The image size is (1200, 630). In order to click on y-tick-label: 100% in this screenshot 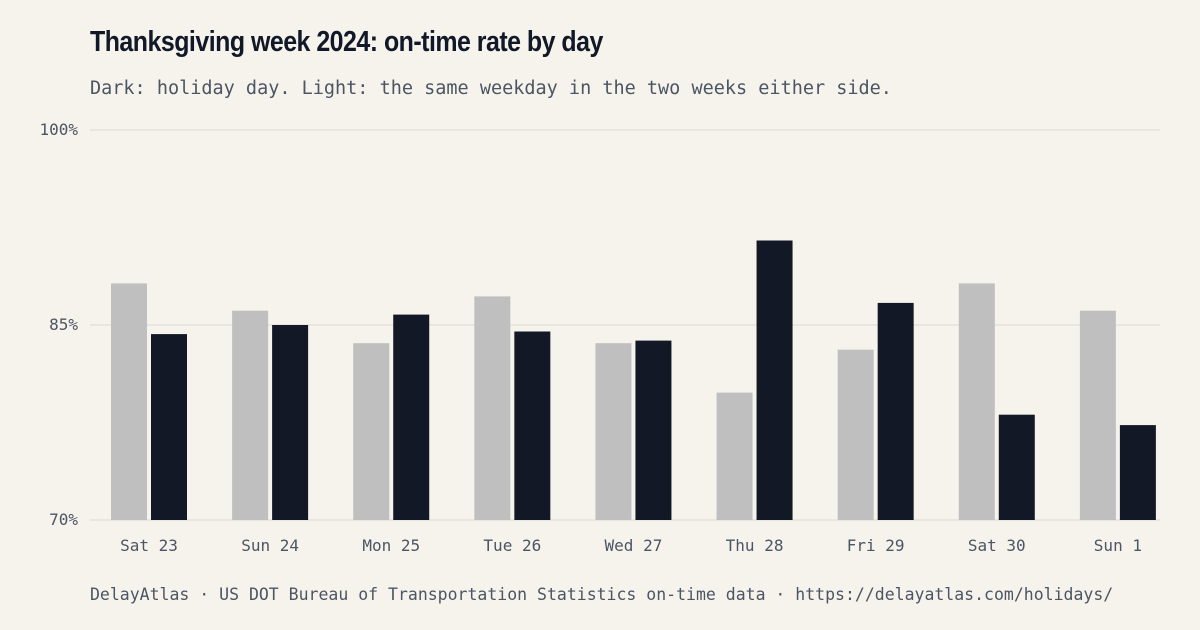, I will do `click(58, 129)`.